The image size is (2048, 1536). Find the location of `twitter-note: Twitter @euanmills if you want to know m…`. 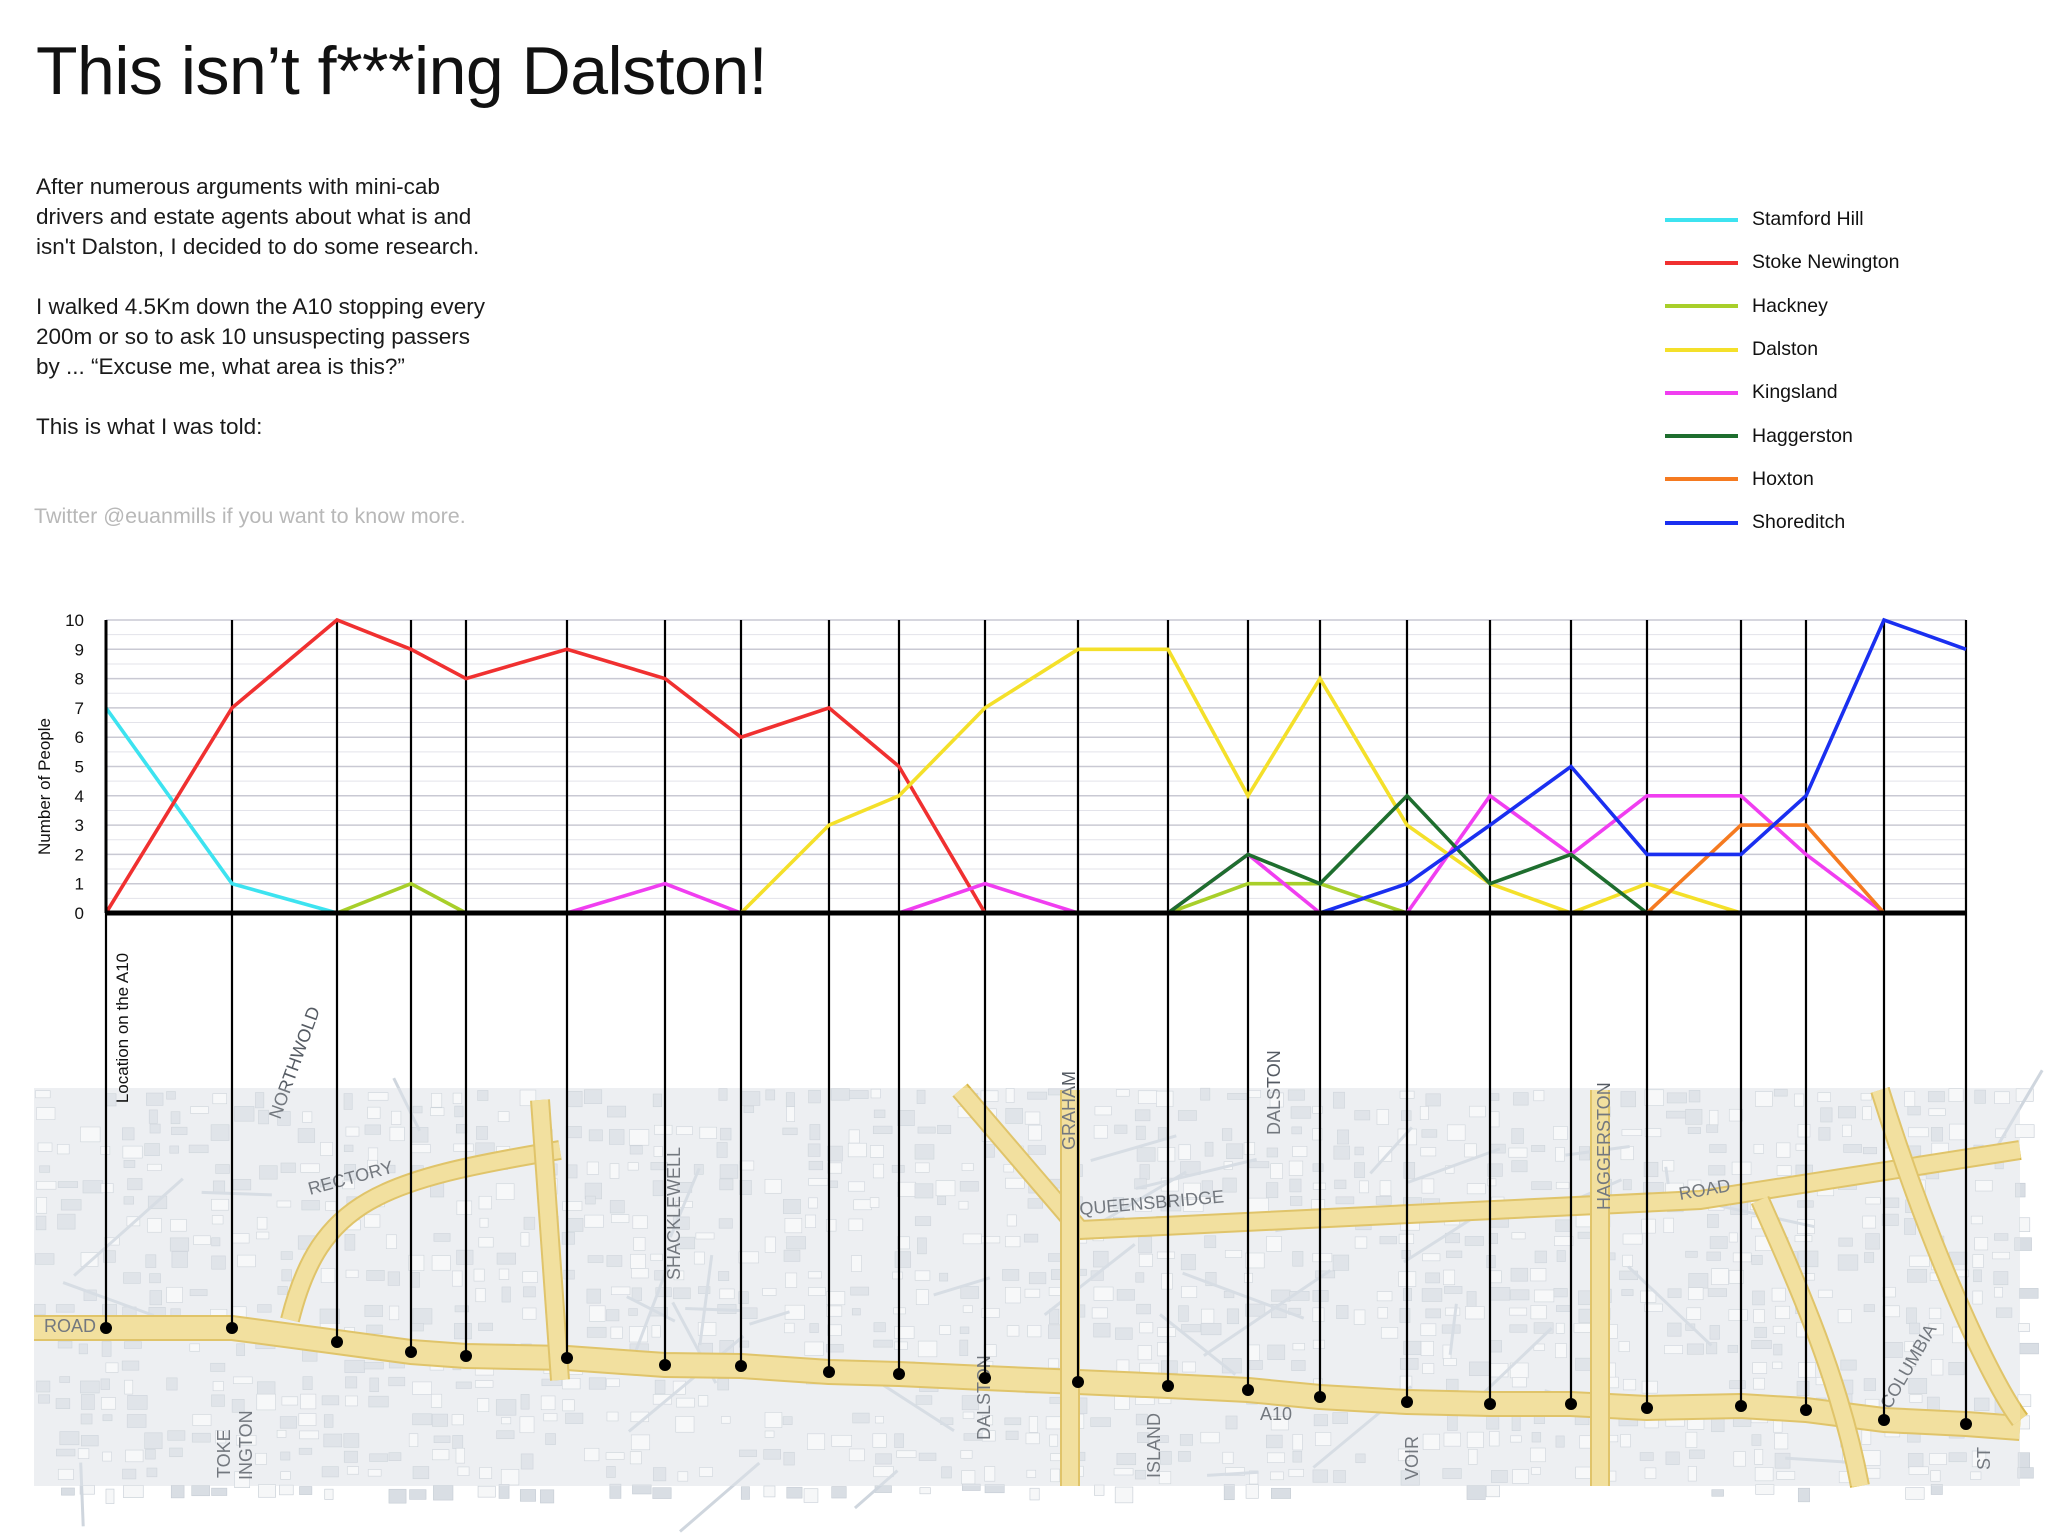

twitter-note: Twitter @euanmills if you want to know m… is located at coordinates (250, 516).